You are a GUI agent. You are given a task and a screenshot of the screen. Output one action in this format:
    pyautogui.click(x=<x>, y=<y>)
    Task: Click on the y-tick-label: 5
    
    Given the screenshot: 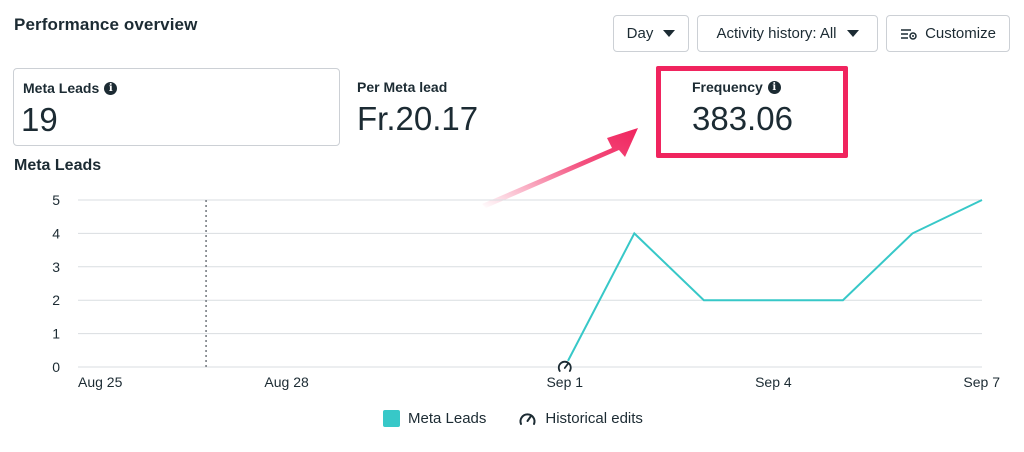 What is the action you would take?
    pyautogui.click(x=56, y=200)
    